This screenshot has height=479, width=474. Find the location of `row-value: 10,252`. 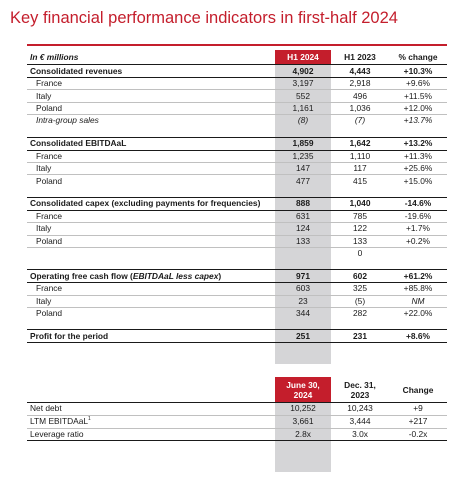

row-value: 10,252 is located at coordinates (303, 409).